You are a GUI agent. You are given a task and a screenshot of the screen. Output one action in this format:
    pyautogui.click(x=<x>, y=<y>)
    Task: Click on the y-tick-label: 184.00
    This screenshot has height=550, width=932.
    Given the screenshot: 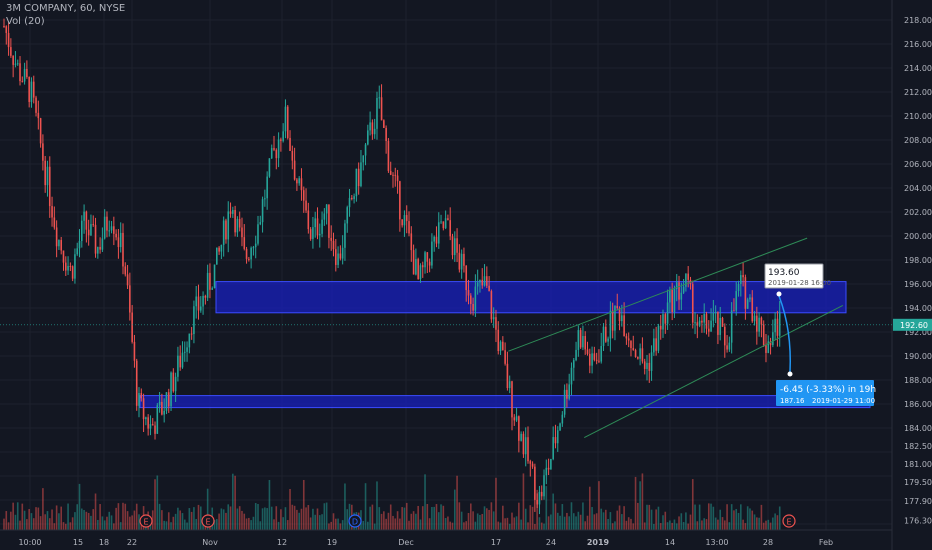 What is the action you would take?
    pyautogui.click(x=918, y=428)
    